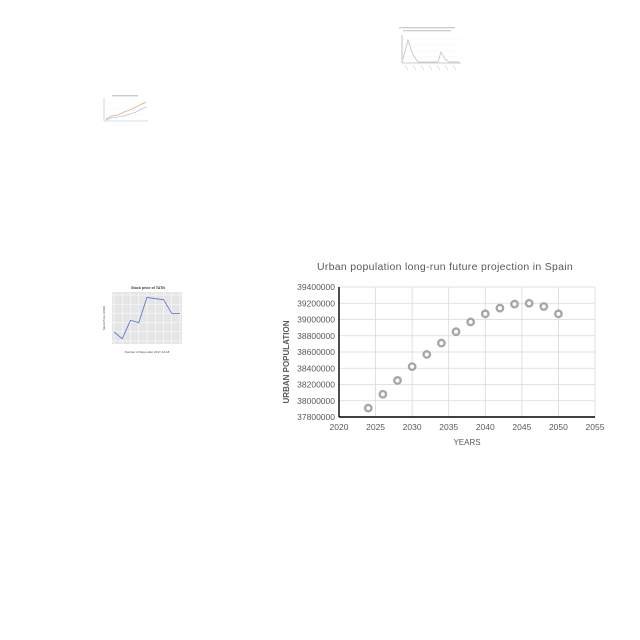 Image resolution: width=640 pixels, height=640 pixels. I want to click on stock-xlabel: Number of Days after 2017-10-18, so click(147, 352).